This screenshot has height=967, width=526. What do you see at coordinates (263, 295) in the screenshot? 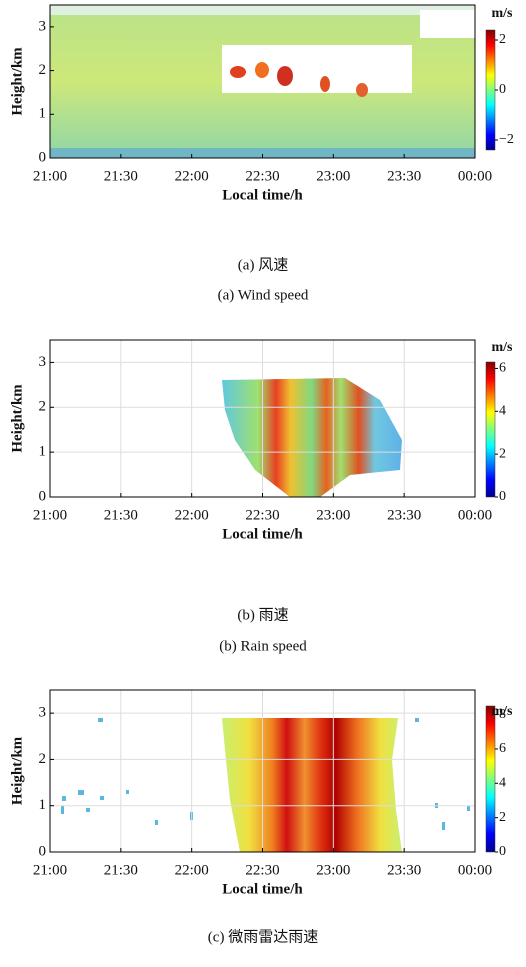
I see `caption: (a) Wind speed` at bounding box center [263, 295].